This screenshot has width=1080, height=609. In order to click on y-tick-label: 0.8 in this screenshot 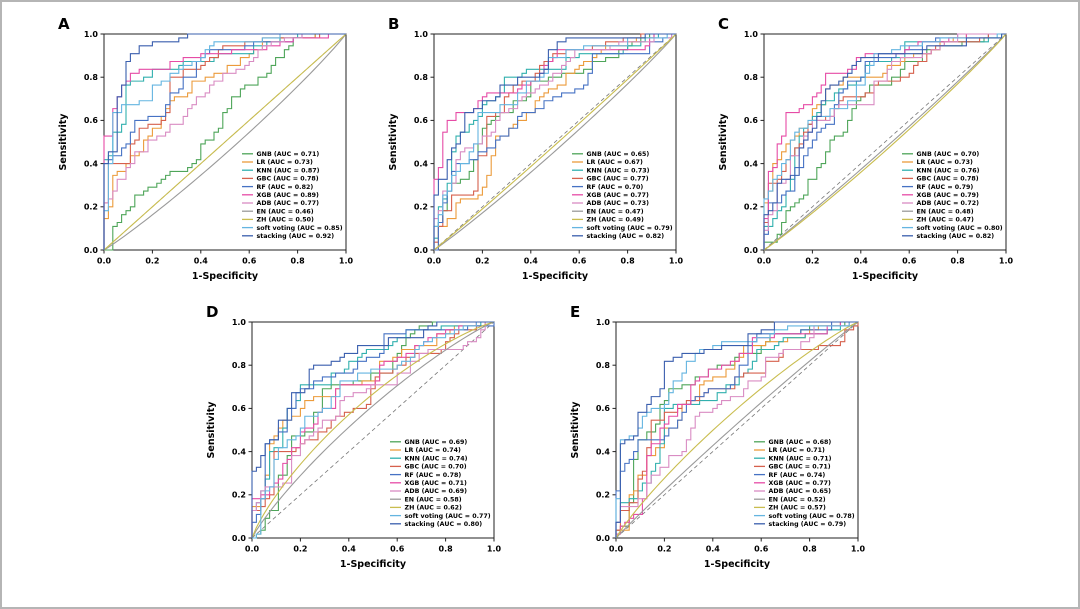, I will do `click(91, 77)`.